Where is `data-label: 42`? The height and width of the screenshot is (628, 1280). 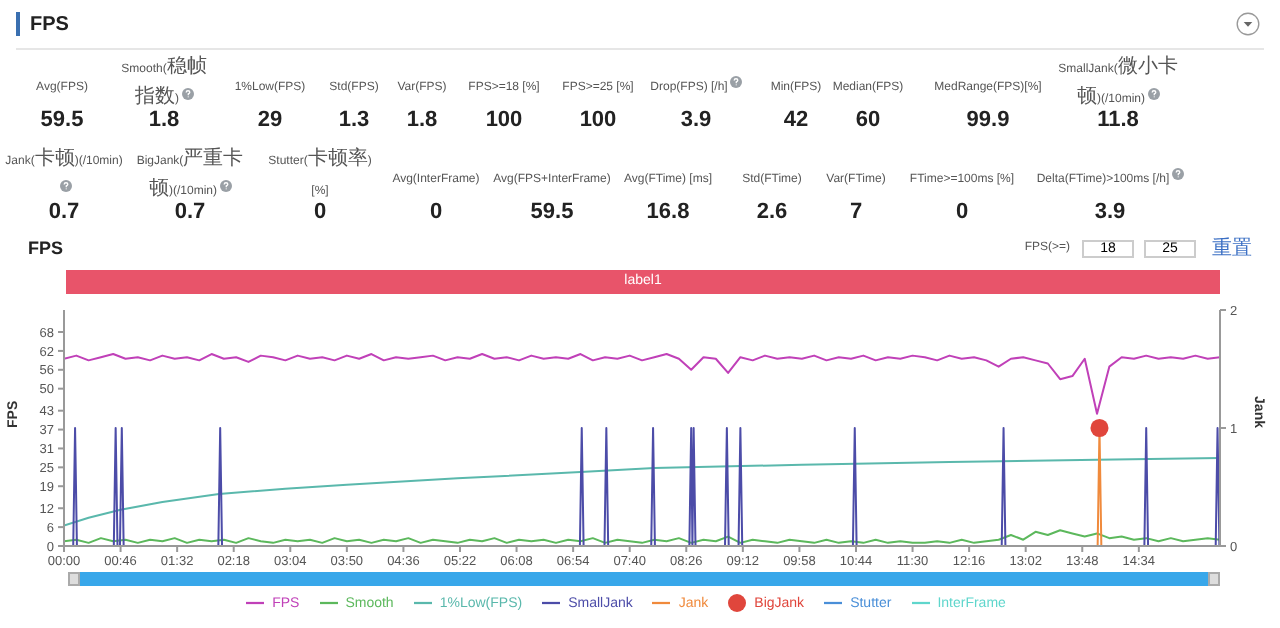 data-label: 42 is located at coordinates (796, 120).